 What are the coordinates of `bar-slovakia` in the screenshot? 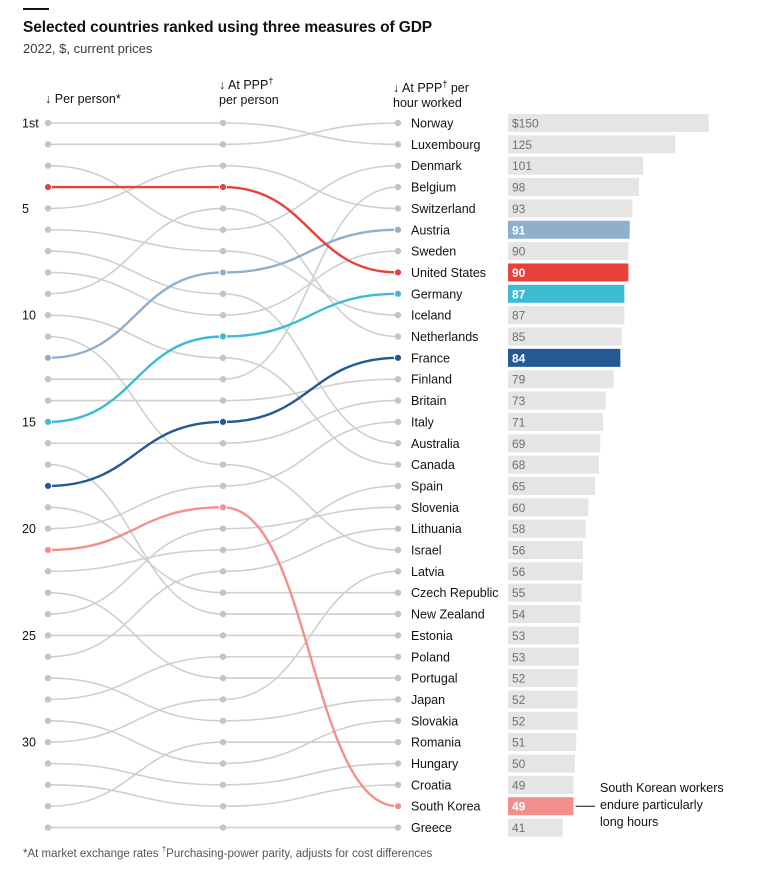 It's located at (543, 720).